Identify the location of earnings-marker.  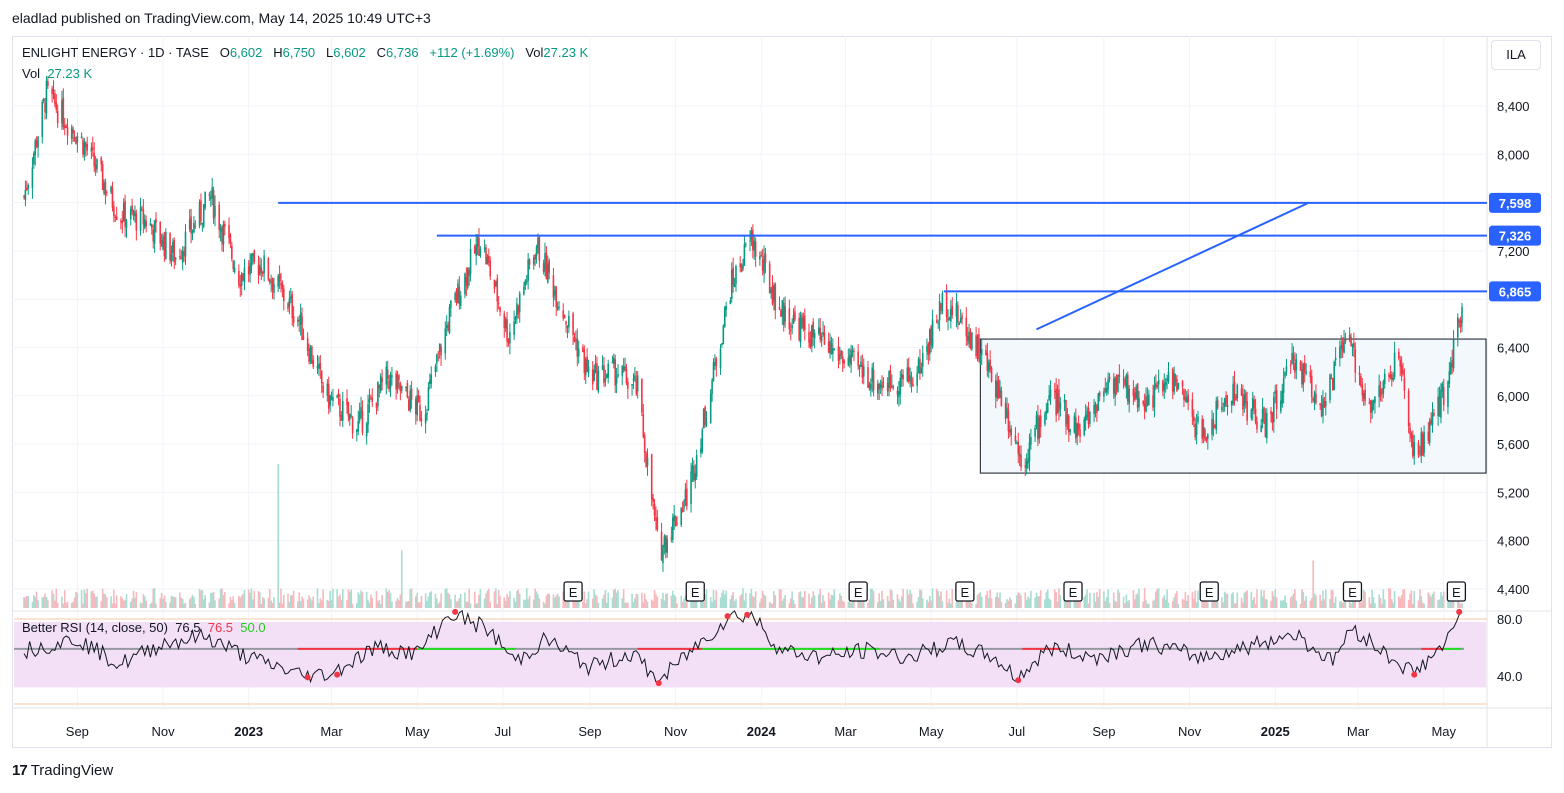
(1209, 591).